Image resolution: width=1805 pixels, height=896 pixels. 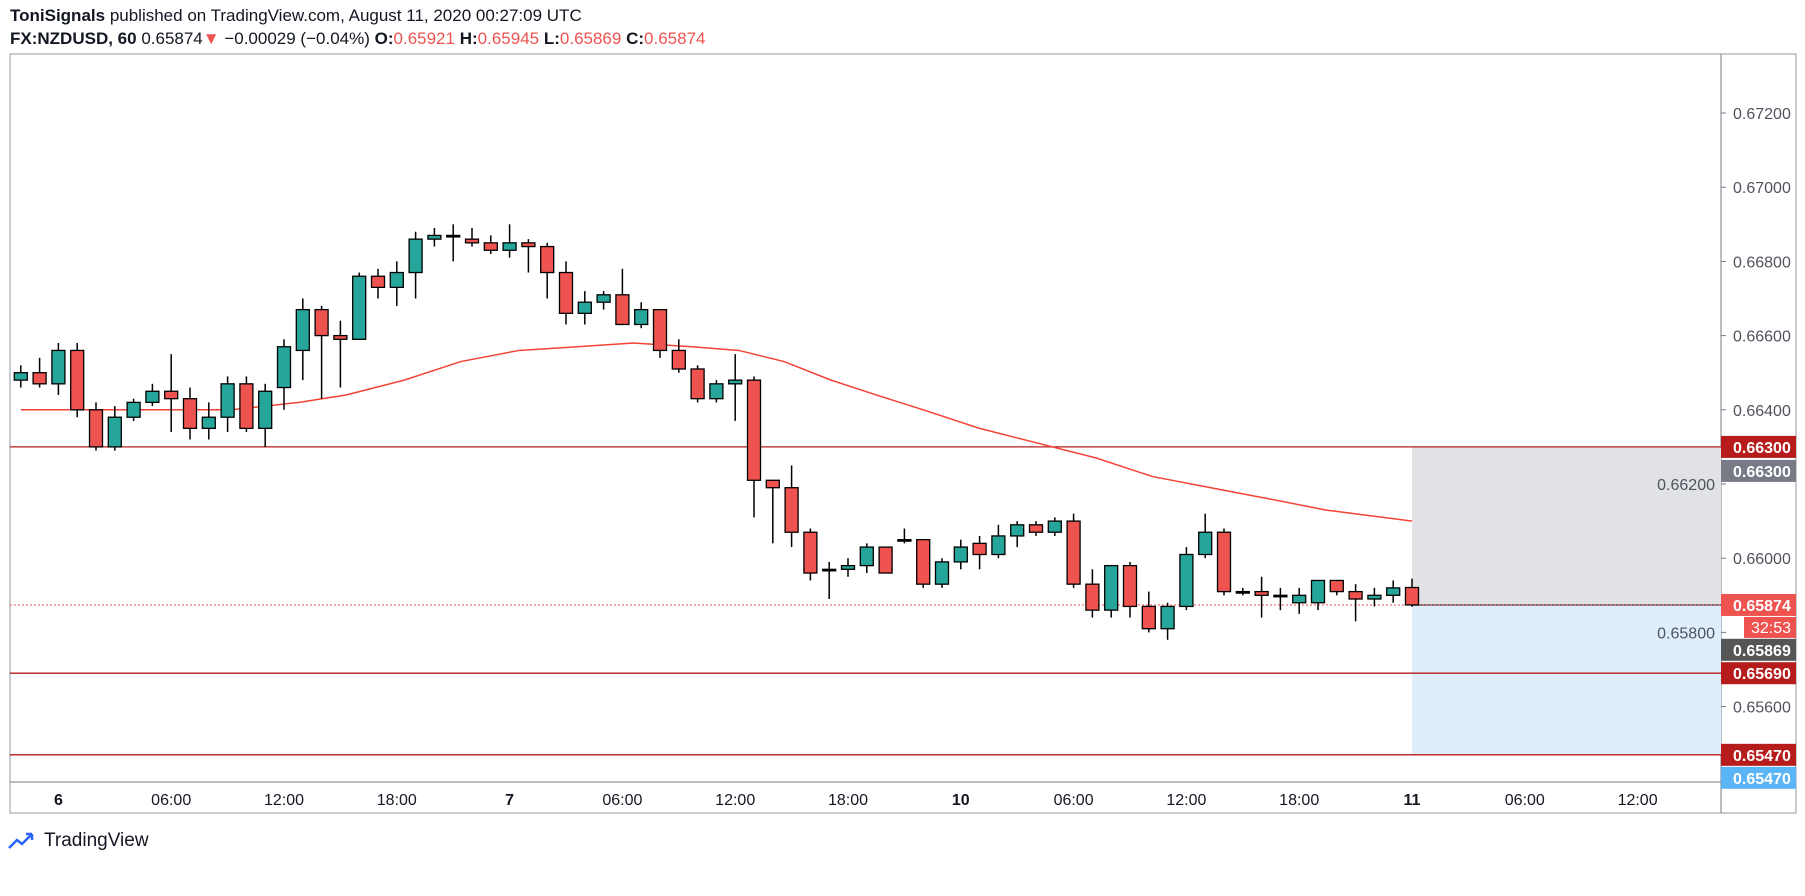 I want to click on last-price-label: 0.65874, so click(x=1762, y=606).